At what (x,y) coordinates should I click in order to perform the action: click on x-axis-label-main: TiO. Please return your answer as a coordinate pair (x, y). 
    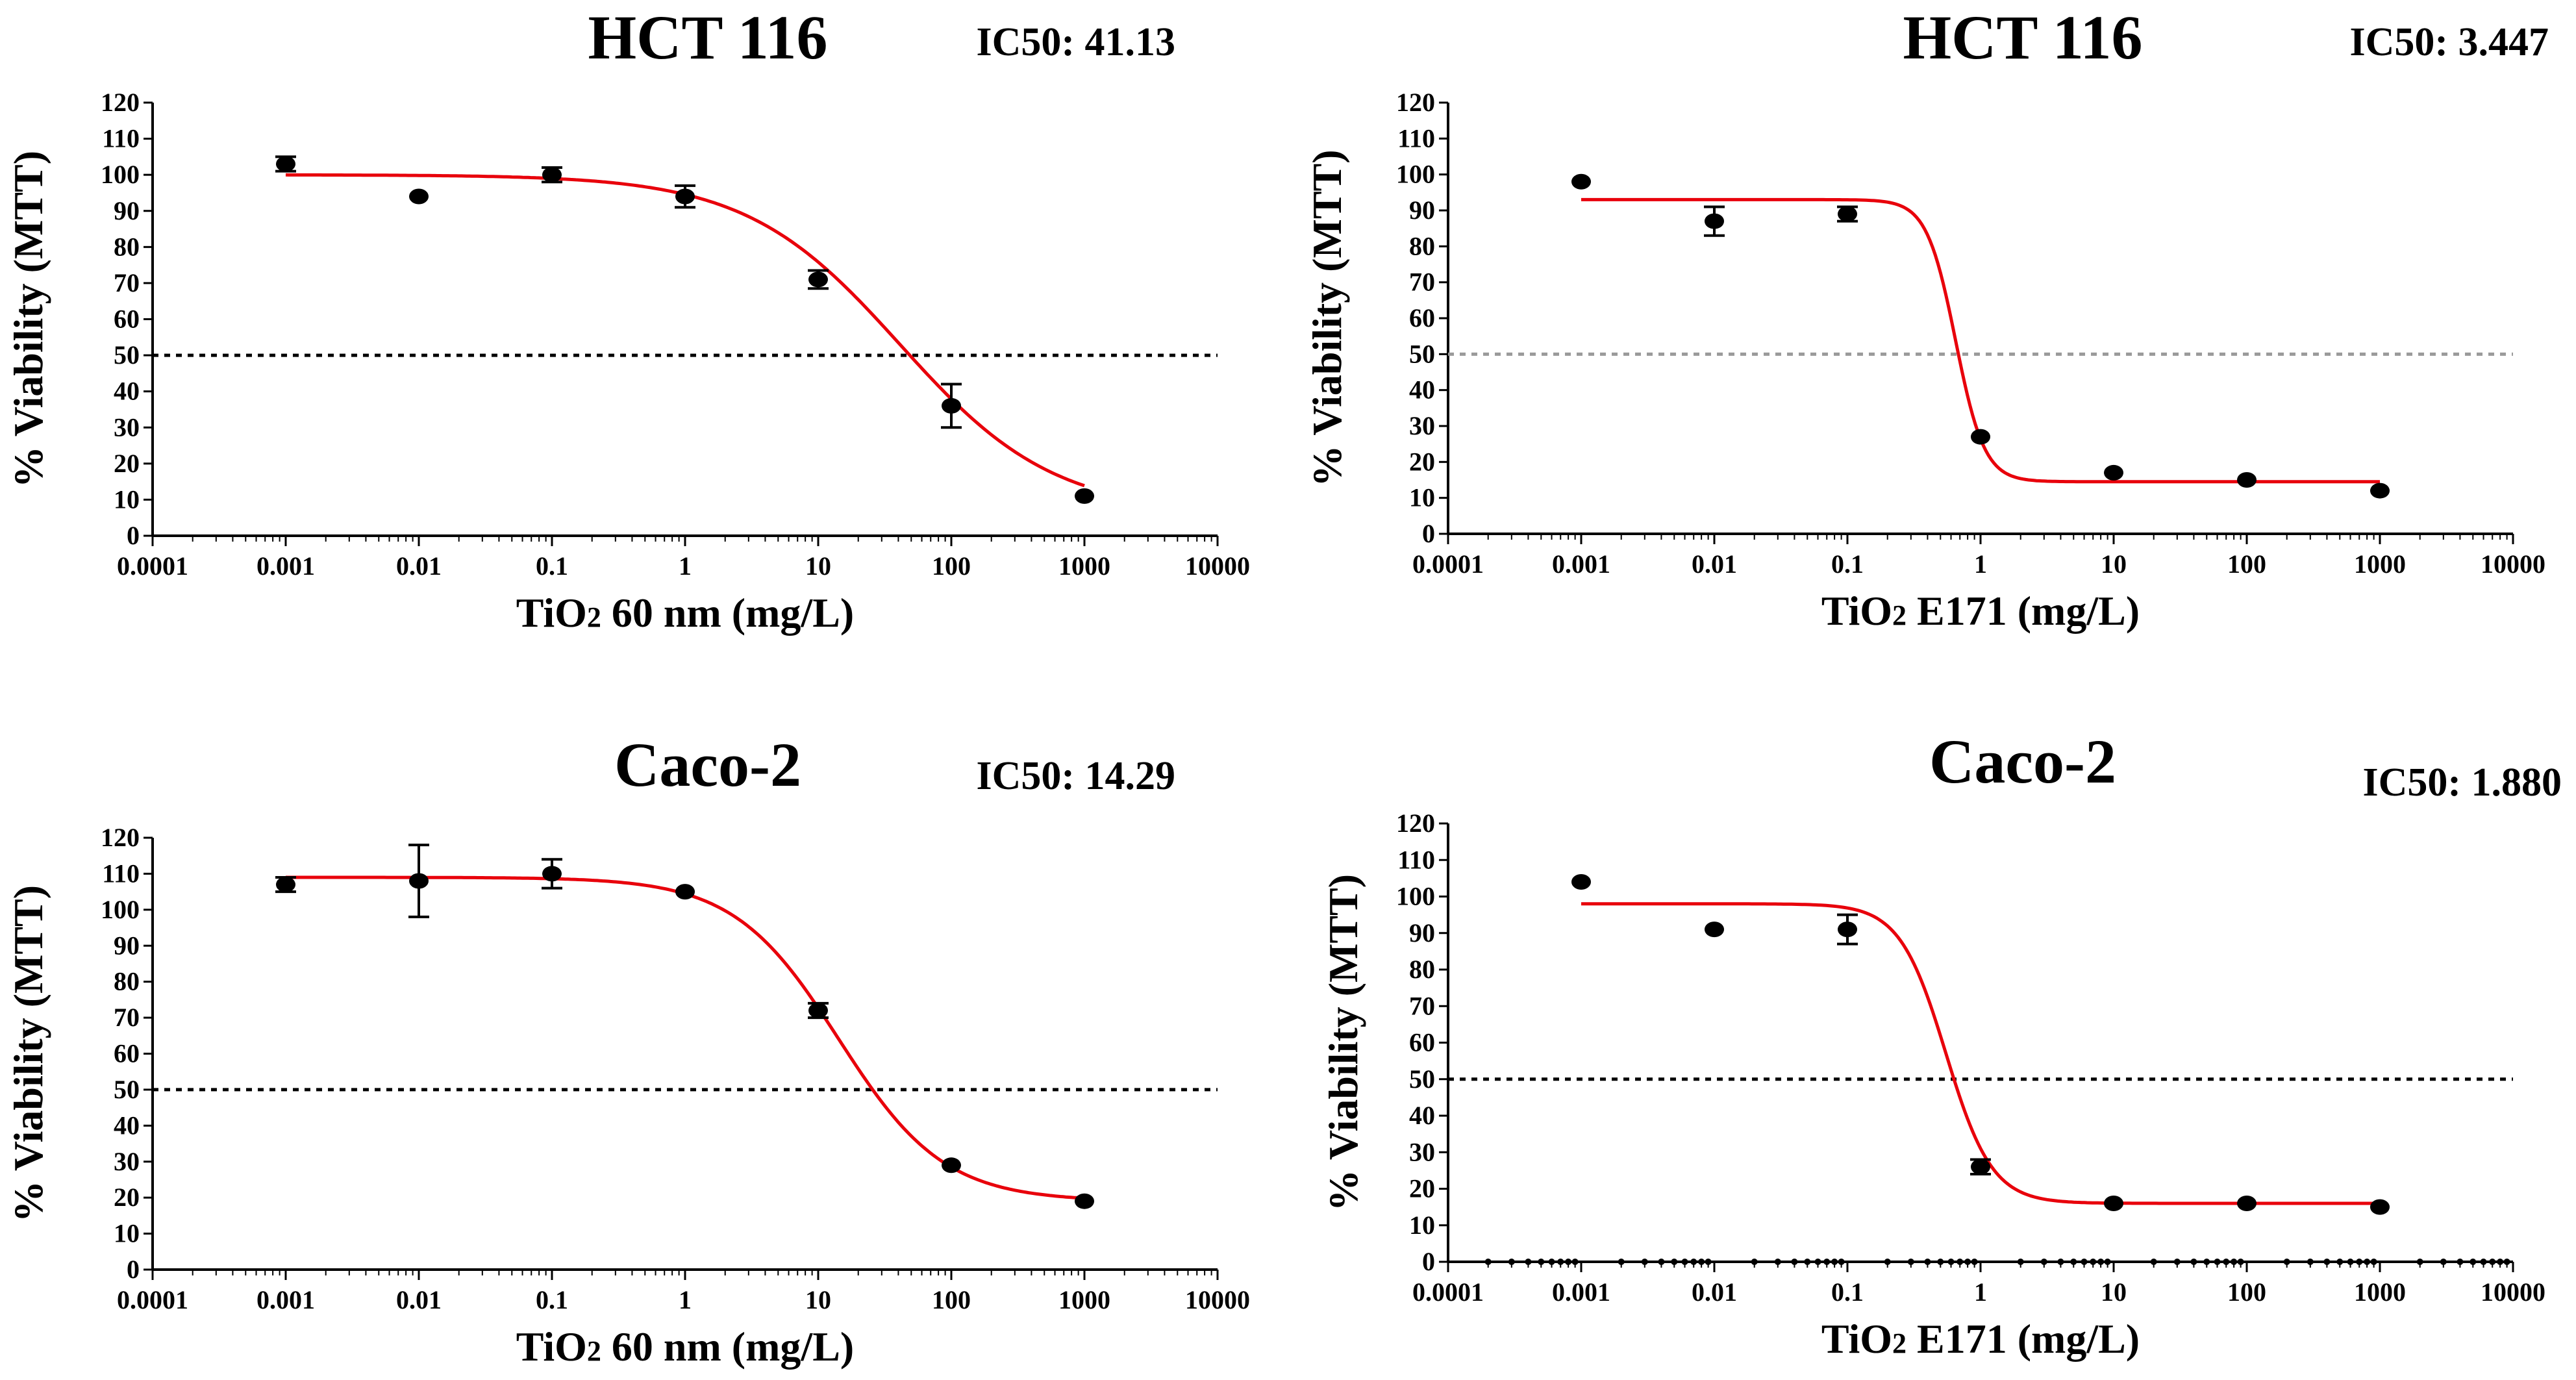
    Looking at the image, I should click on (551, 613).